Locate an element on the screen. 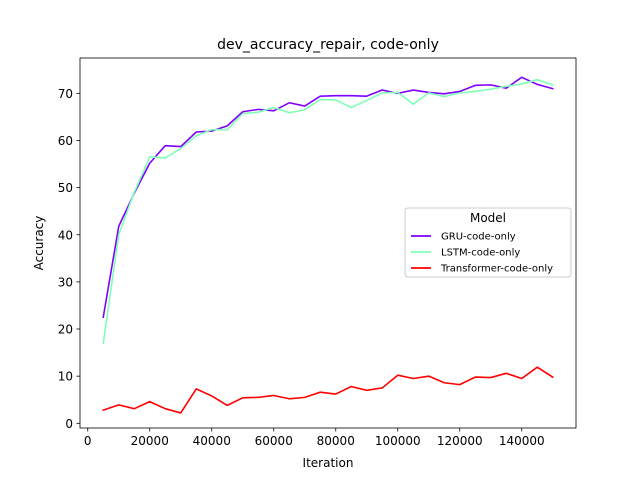 Image resolution: width=640 pixels, height=480 pixels. chart-title: dev_accuracy_repair, code-only is located at coordinates (328, 45).